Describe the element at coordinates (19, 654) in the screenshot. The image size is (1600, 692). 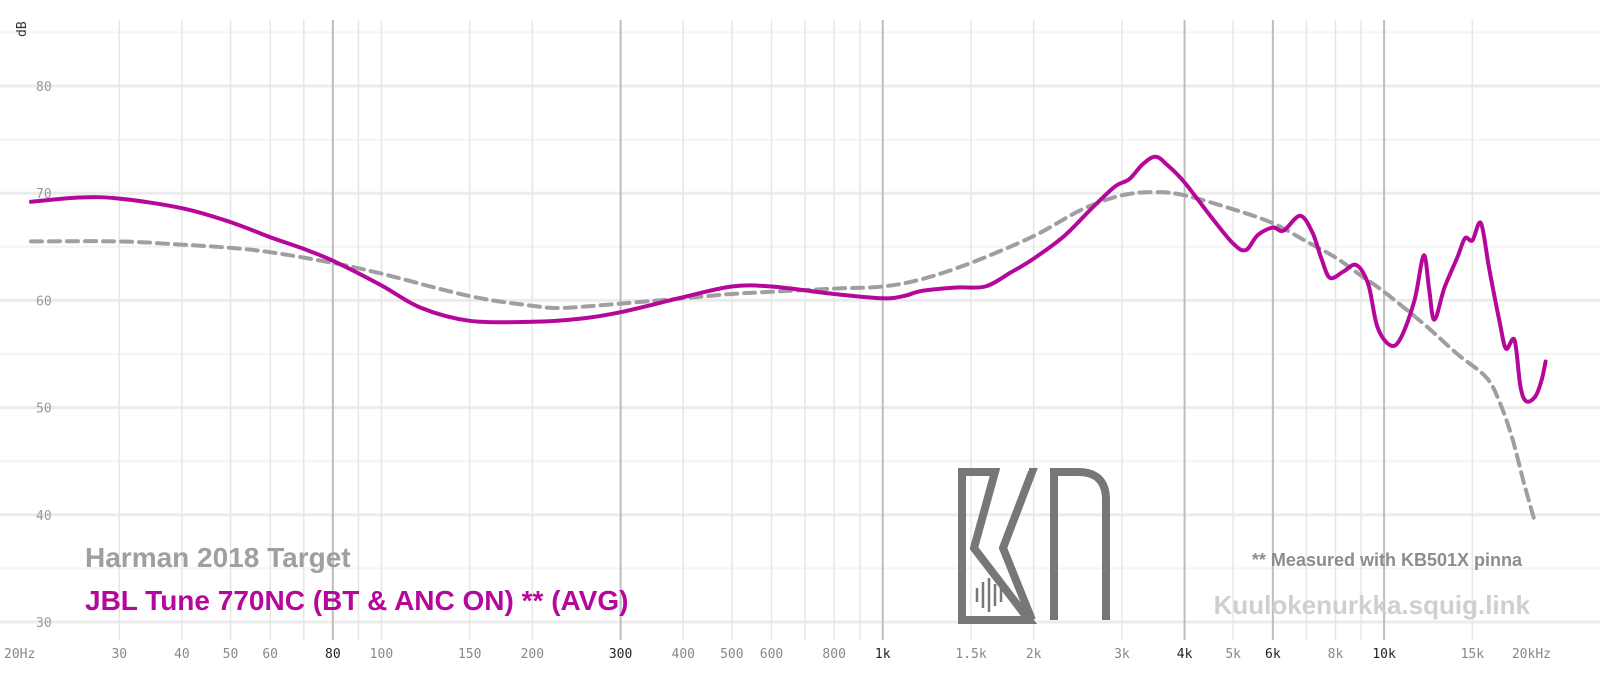
I see `x-tick-label: 20Hz` at that location.